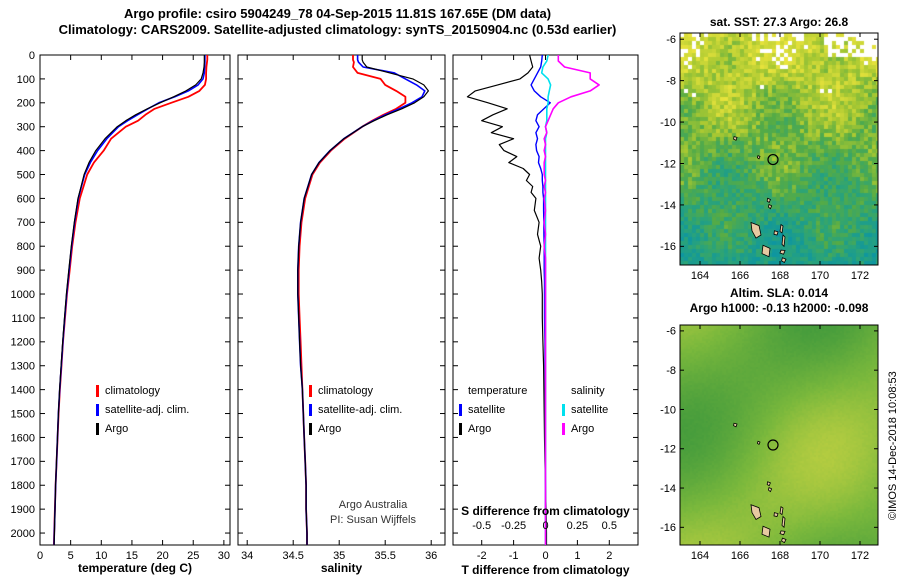 This screenshot has width=900, height=580. I want to click on salinity-profile-series-climatology, so click(352, 300).